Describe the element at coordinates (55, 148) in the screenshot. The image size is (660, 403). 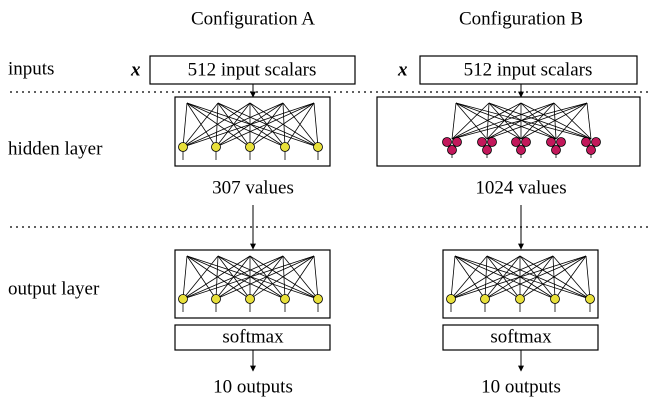
I see `row-label: hidden layer` at that location.